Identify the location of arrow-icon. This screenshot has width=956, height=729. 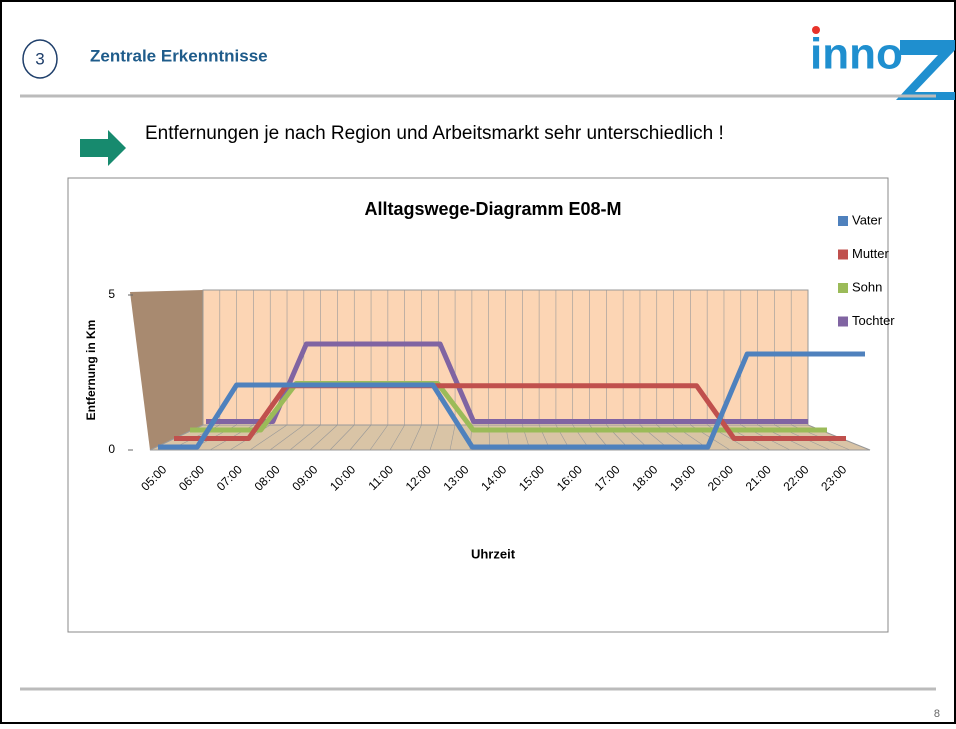
(103, 148).